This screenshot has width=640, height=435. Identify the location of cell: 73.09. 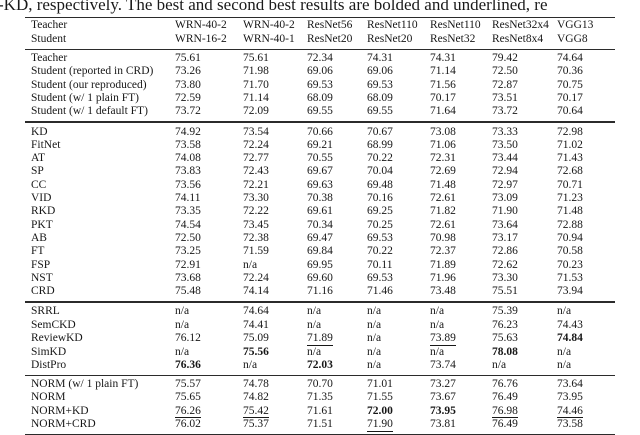
(524, 198).